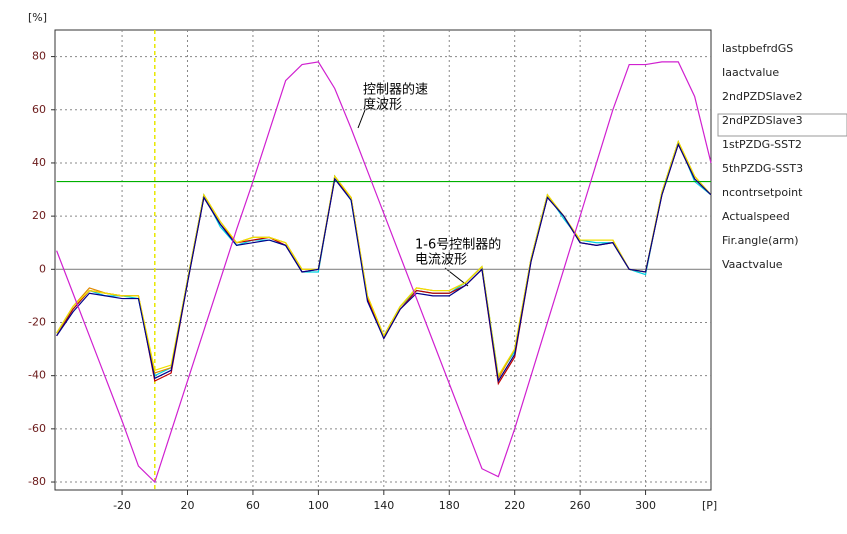  What do you see at coordinates (441, 260) in the screenshot?
I see `annotation: 电流波形` at bounding box center [441, 260].